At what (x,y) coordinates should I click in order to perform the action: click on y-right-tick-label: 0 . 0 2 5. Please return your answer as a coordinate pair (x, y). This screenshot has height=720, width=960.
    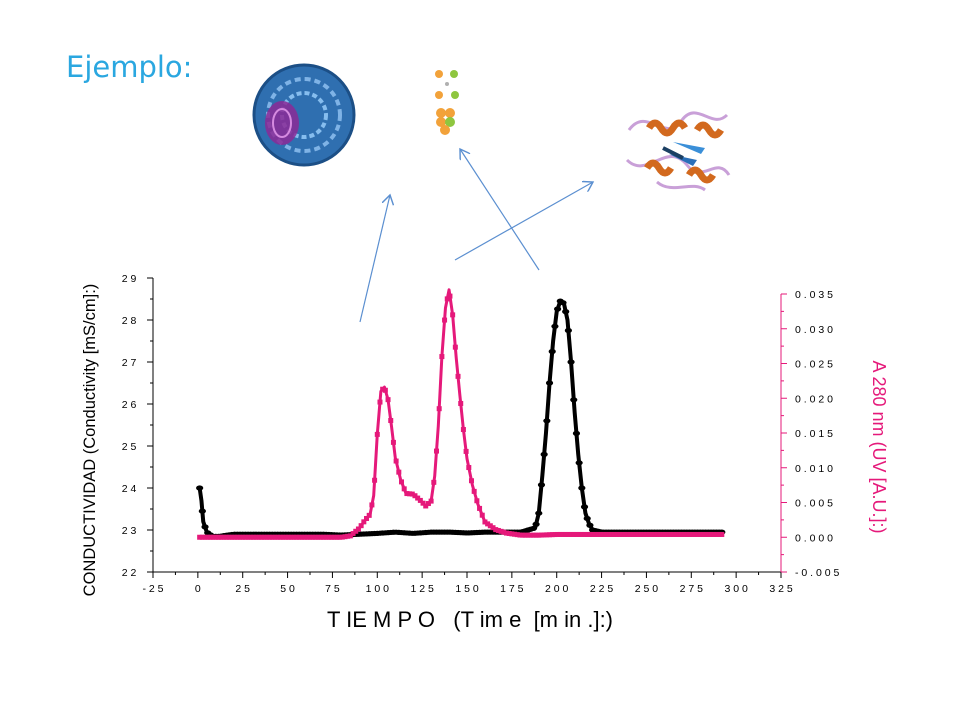
    Looking at the image, I should click on (814, 365).